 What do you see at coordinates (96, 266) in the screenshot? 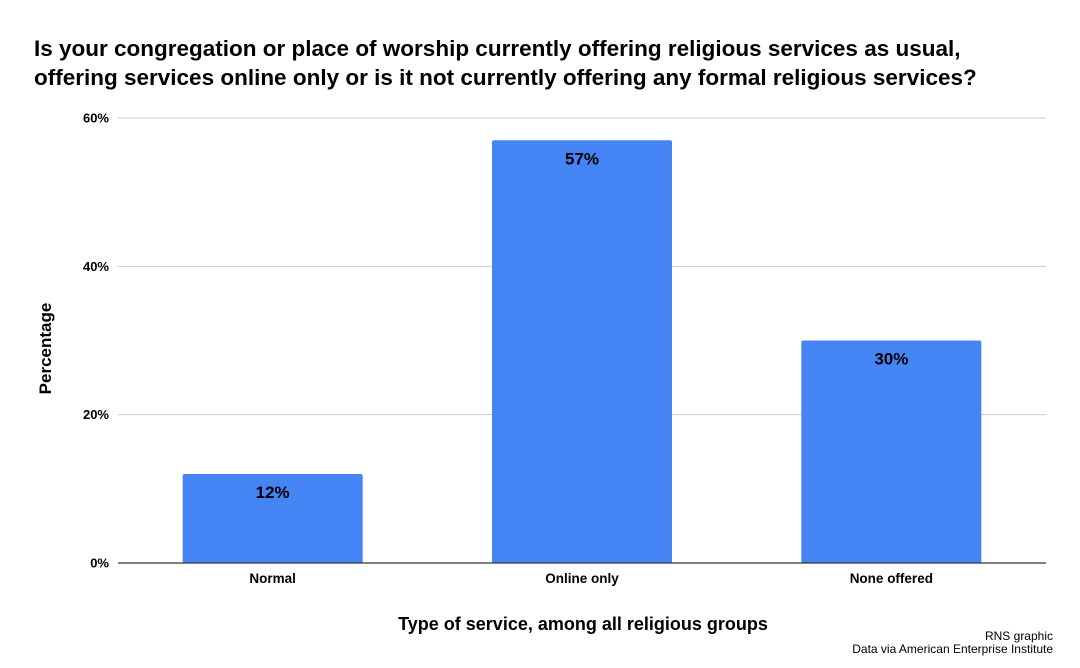
I see `y-tick-label: 40%` at bounding box center [96, 266].